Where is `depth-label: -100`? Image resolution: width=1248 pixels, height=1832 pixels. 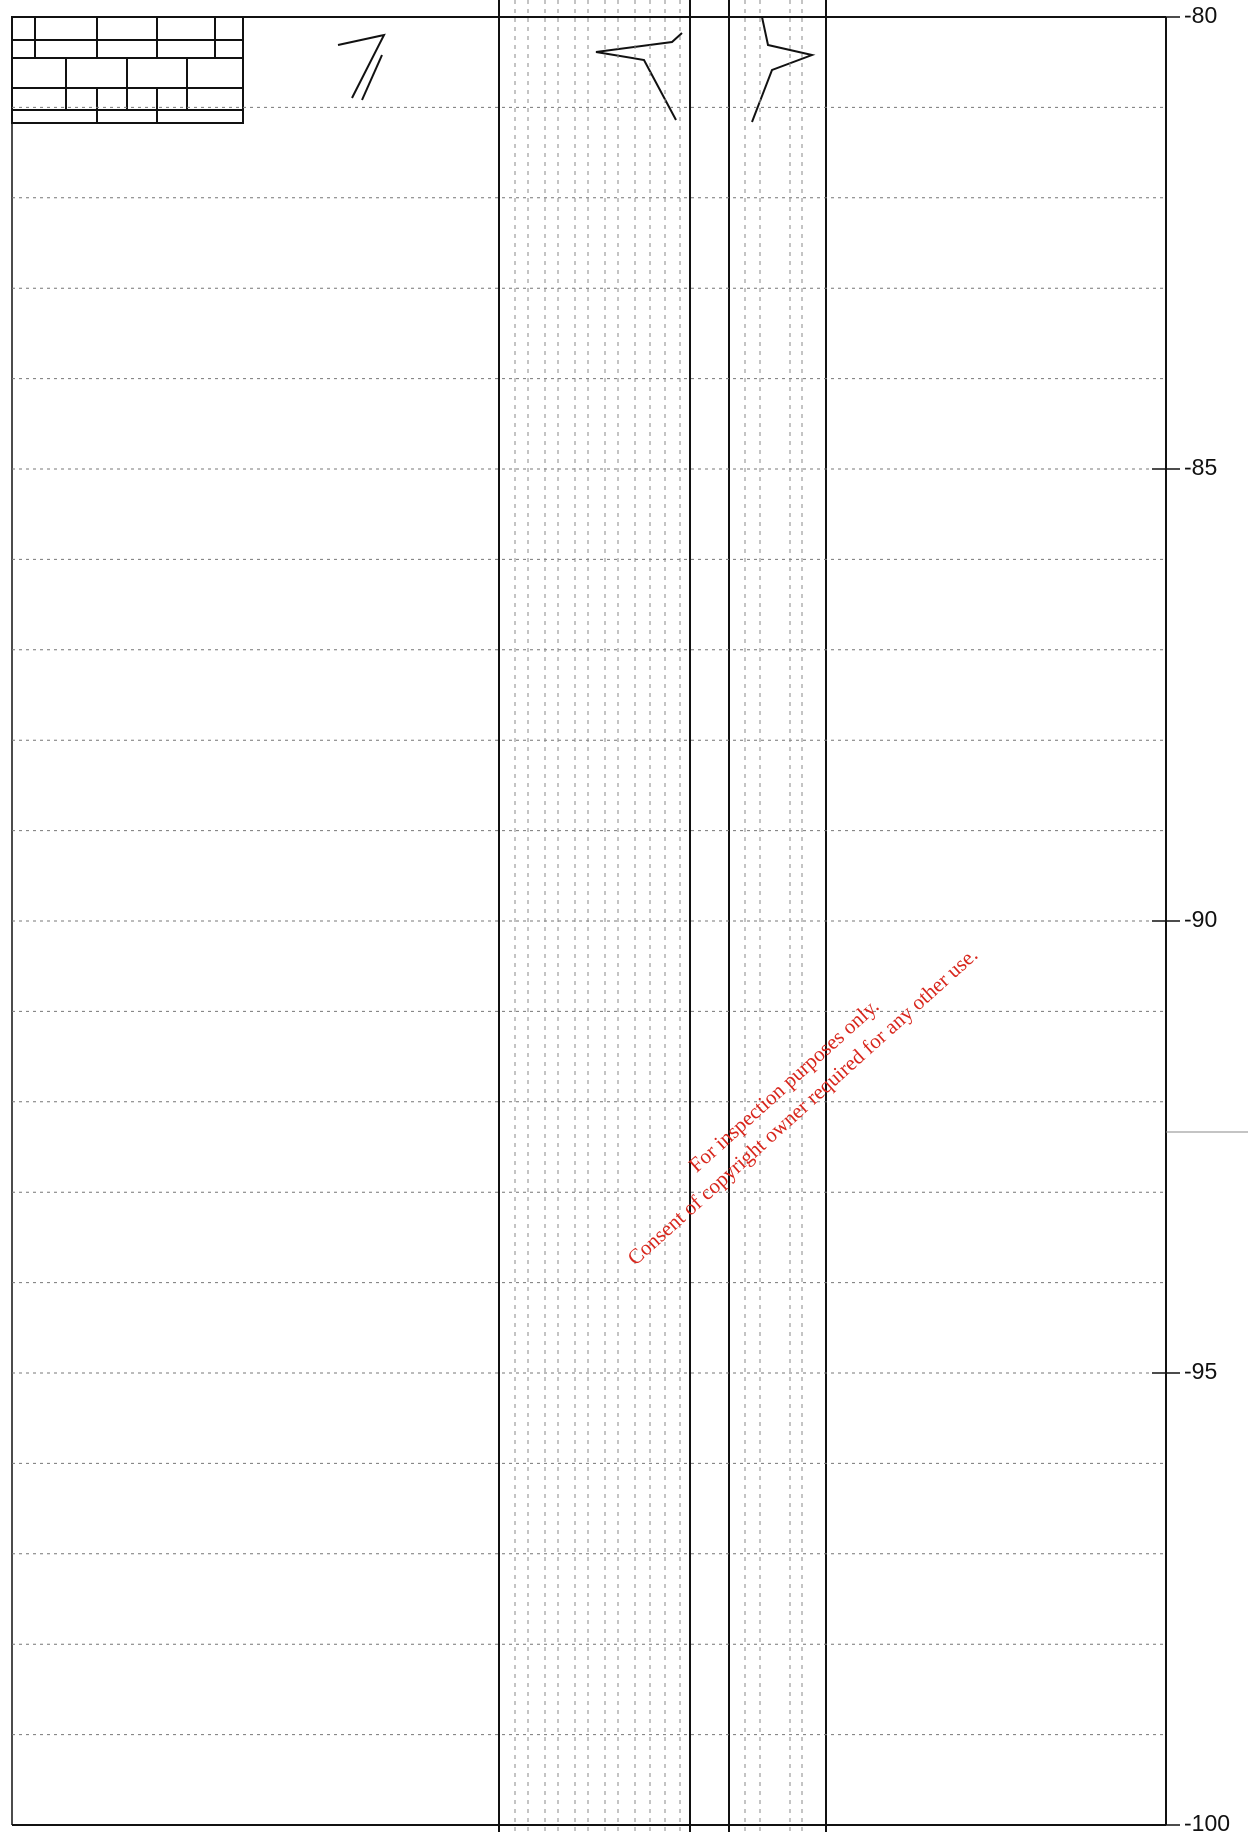
depth-label: -100 is located at coordinates (1207, 1821).